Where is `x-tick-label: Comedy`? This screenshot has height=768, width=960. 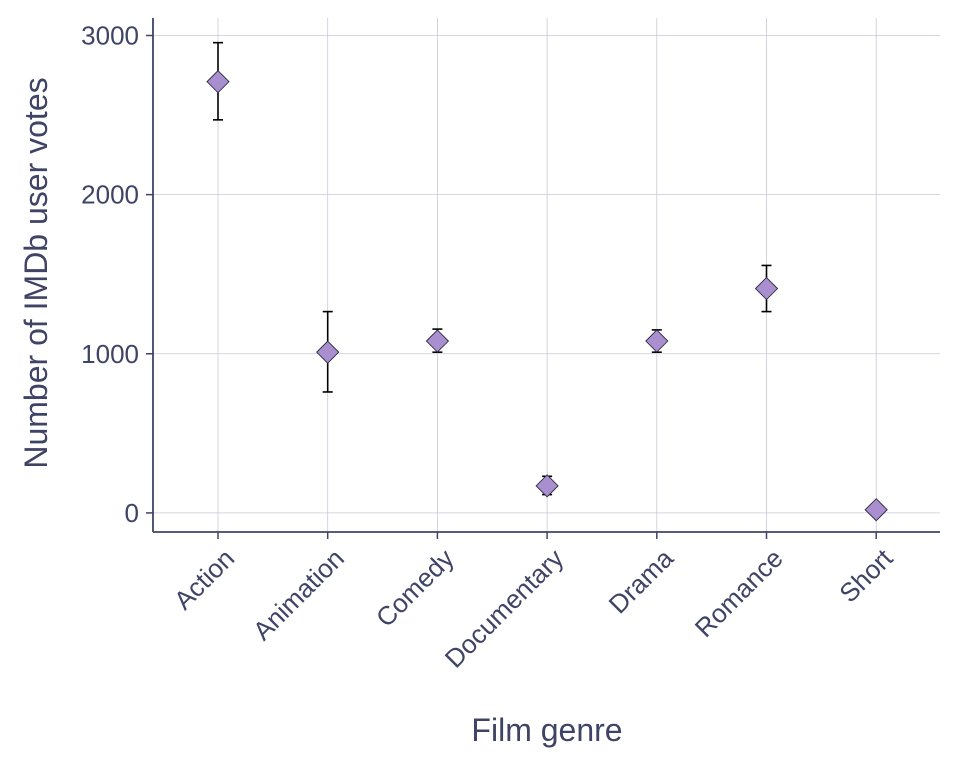
x-tick-label: Comedy is located at coordinates (415, 588).